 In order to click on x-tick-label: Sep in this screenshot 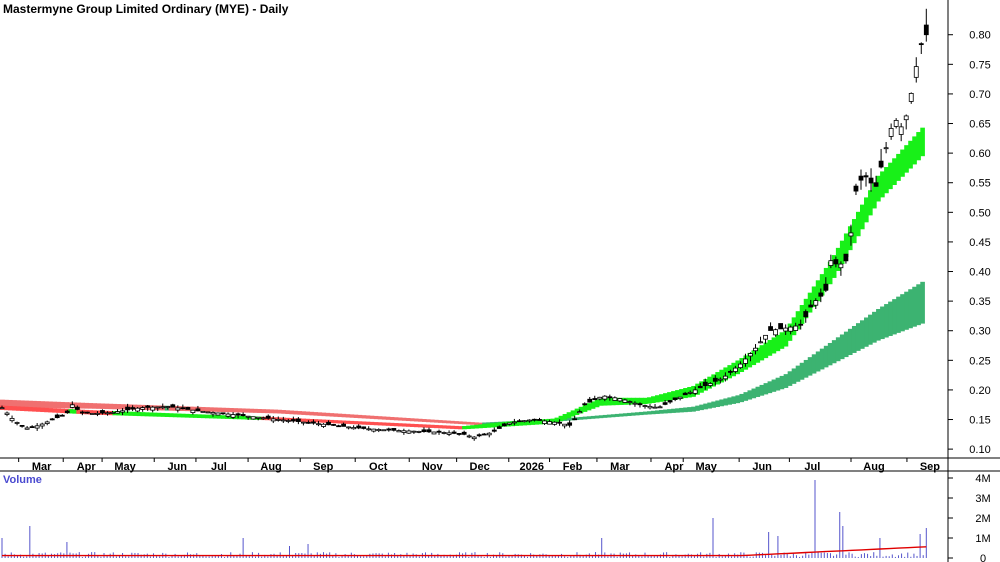, I will do `click(930, 467)`.